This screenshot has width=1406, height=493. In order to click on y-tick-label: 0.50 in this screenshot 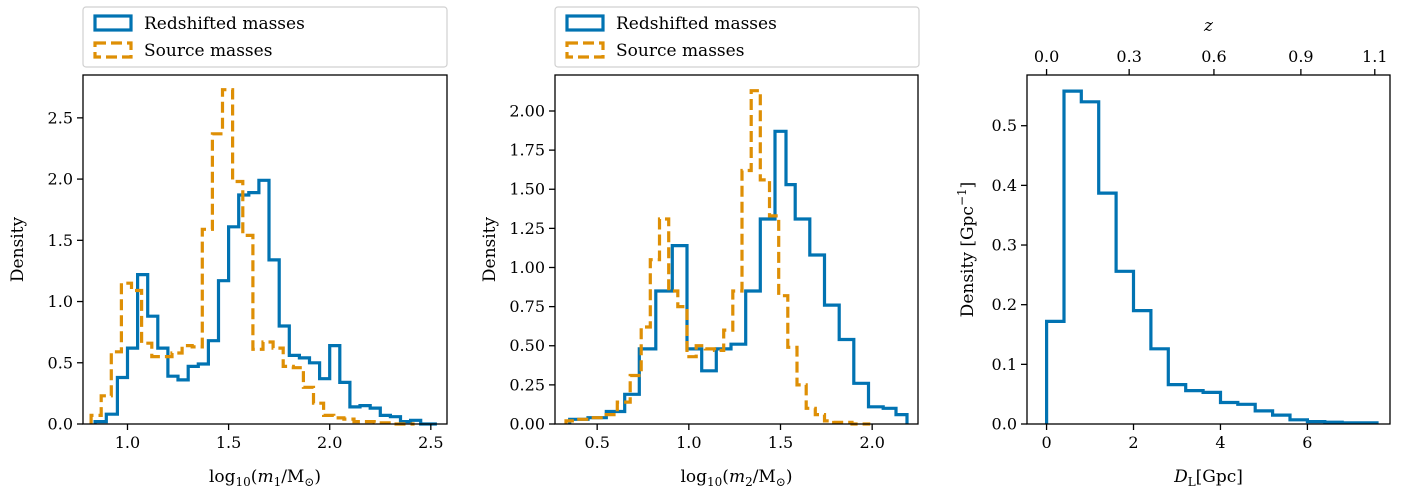, I will do `click(527, 345)`.